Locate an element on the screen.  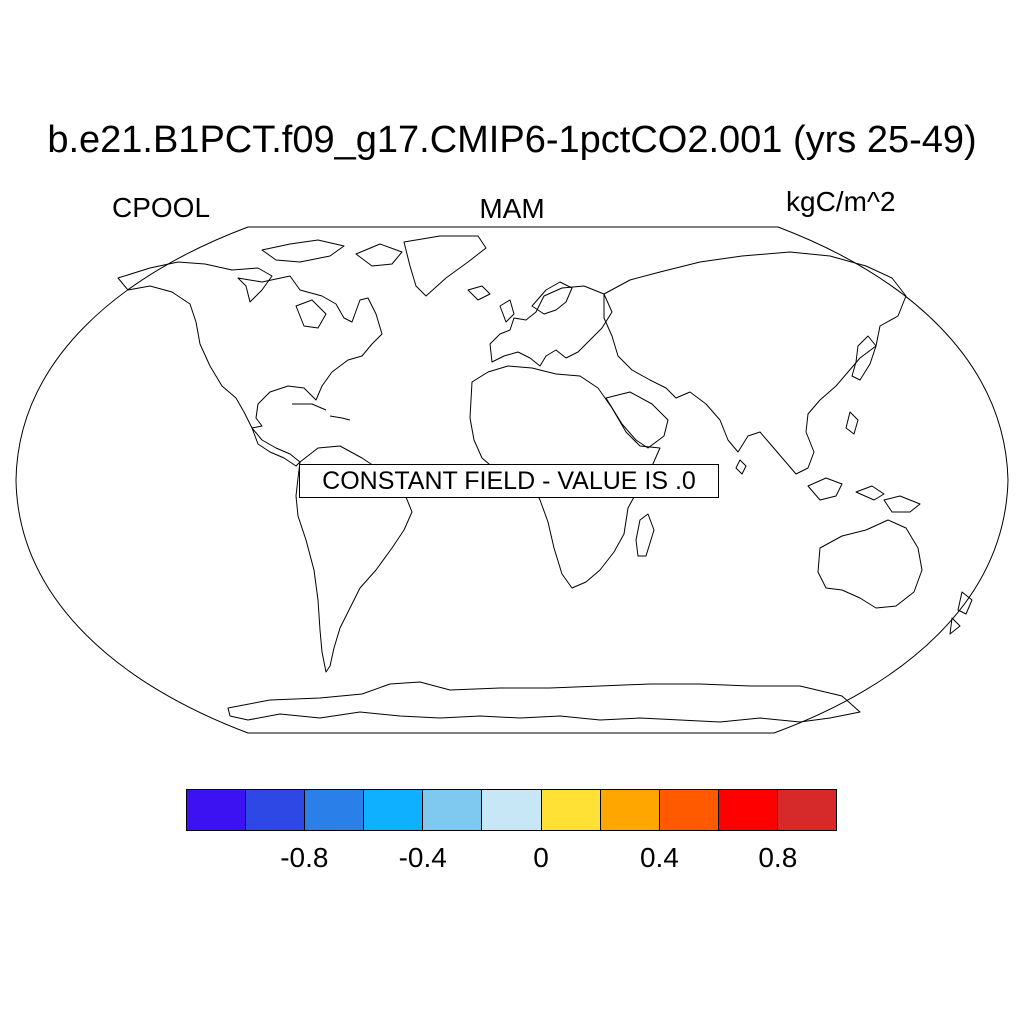
coastline-philippines is located at coordinates (852, 423).